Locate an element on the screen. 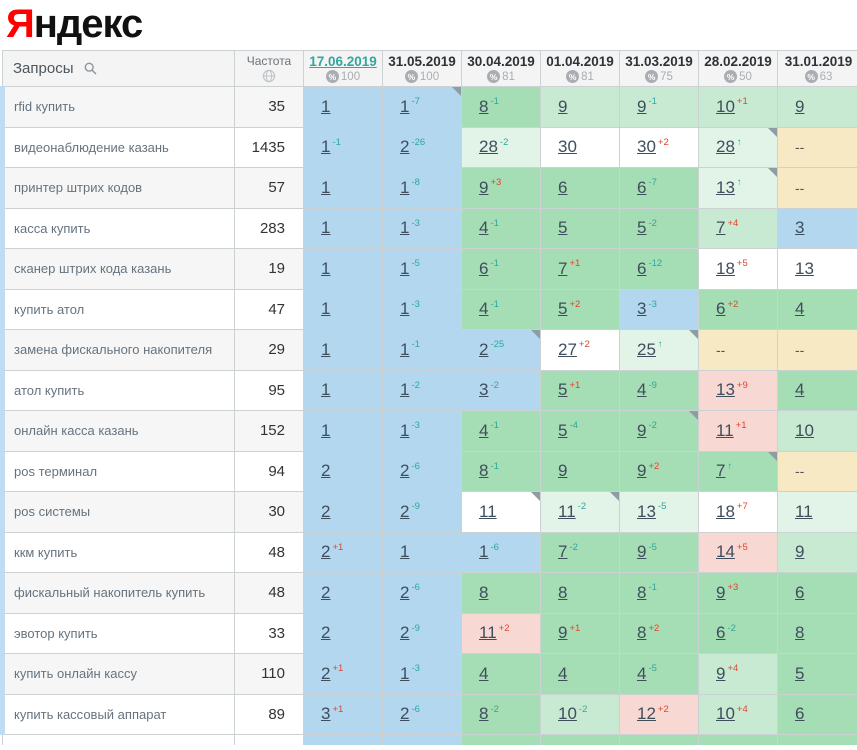 This screenshot has height=750, width=857. position-cell: 1 -7 is located at coordinates (422, 107).